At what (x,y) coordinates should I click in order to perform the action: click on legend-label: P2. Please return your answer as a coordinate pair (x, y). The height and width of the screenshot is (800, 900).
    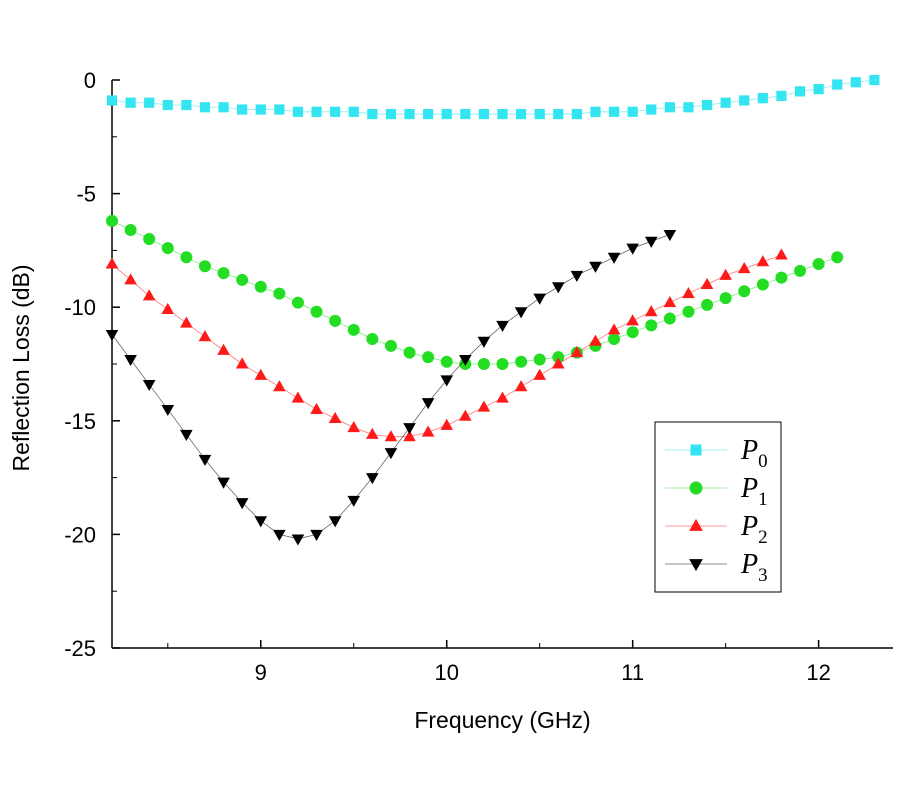
    Looking at the image, I should click on (754, 529).